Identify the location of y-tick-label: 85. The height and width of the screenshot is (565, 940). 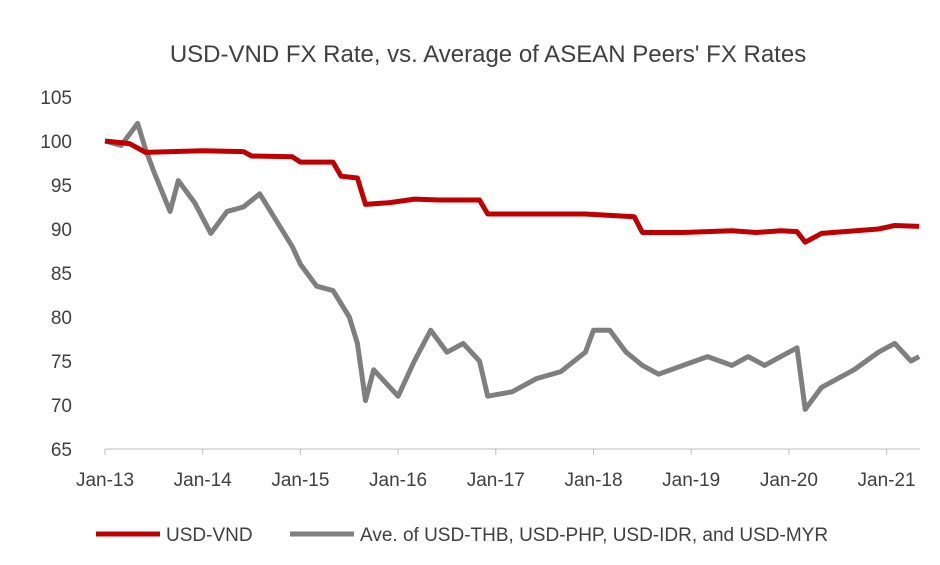
(61, 274).